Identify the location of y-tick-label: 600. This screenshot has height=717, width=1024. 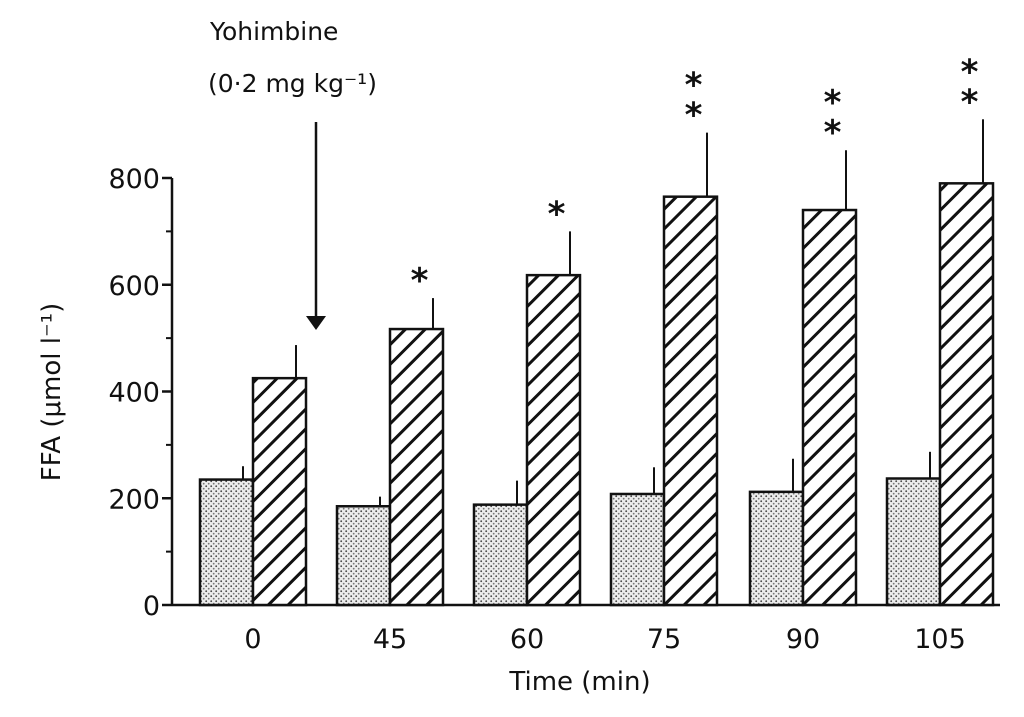
(134, 286).